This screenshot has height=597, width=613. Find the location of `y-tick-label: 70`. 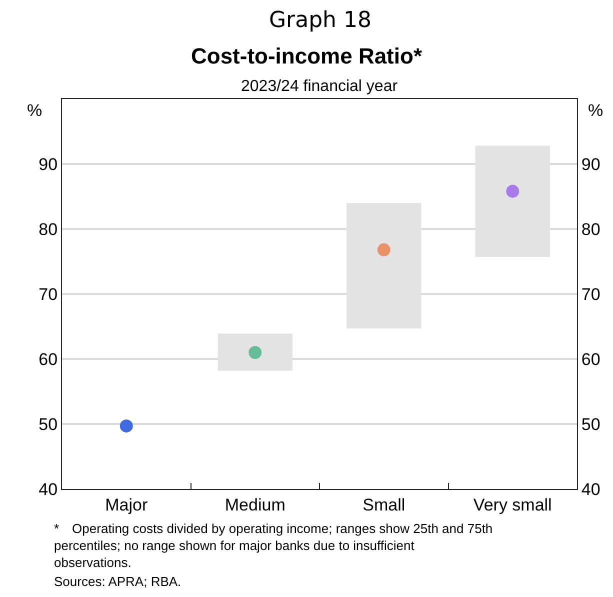

y-tick-label: 70 is located at coordinates (48, 294).